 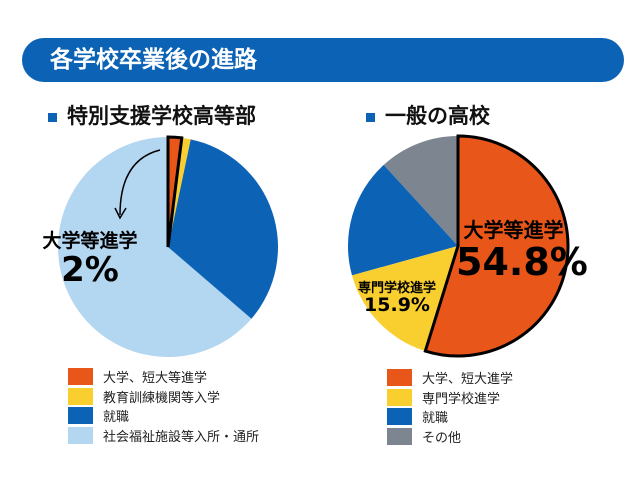 I want to click on right-annotation-vocational: 専門学校進学 15.9%, so click(x=397, y=298).